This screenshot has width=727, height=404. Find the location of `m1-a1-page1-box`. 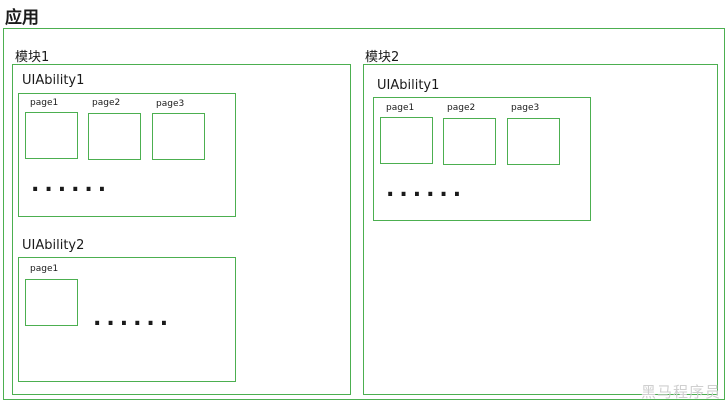

m1-a1-page1-box is located at coordinates (51, 135).